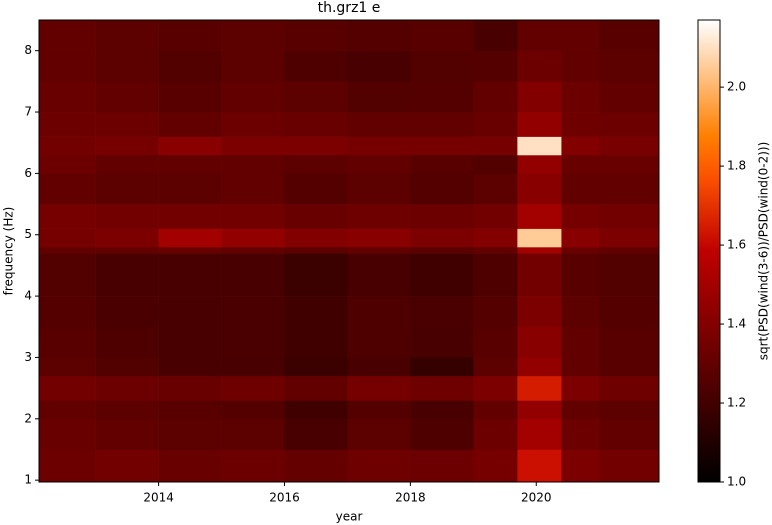 This screenshot has width=772, height=525. What do you see at coordinates (736, 324) in the screenshot?
I see `colorbar-tick-label: 1.4` at bounding box center [736, 324].